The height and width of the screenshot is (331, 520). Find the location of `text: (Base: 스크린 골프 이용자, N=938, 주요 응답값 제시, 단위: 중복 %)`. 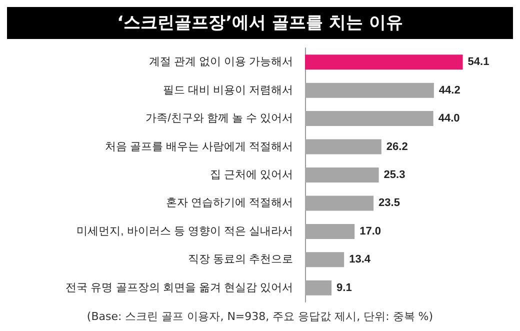

text: (Base: 스크린 골프 이용자, N=938, 주요 응답값 제시, 단위: 중복 %) is located at coordinates (260, 316).